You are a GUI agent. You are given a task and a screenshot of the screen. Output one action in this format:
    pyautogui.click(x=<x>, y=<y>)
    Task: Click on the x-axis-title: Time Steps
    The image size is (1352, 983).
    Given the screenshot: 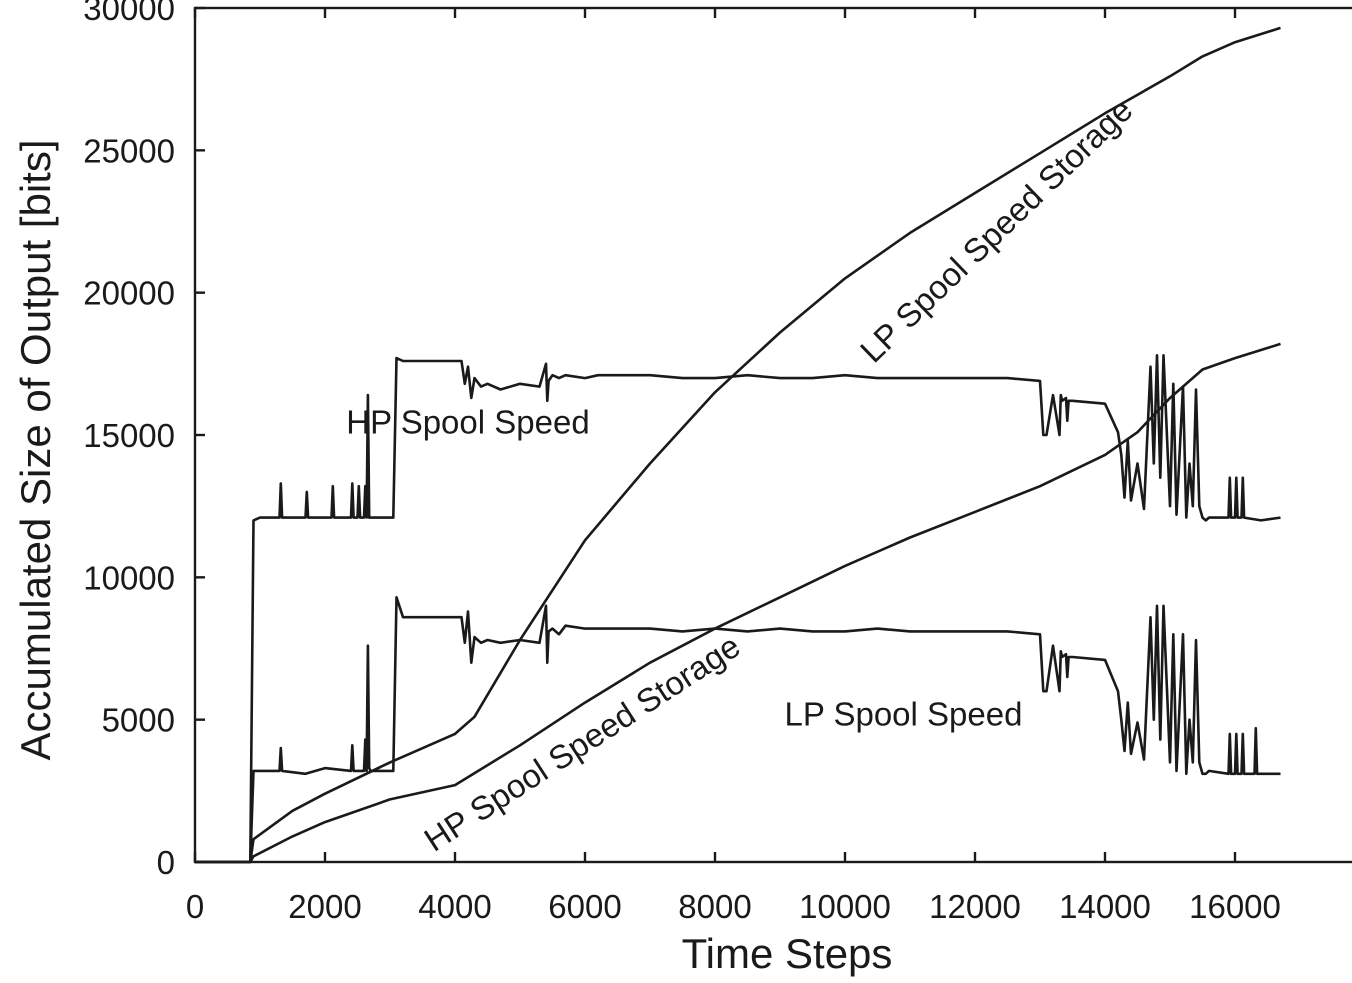 What is the action you would take?
    pyautogui.click(x=787, y=953)
    